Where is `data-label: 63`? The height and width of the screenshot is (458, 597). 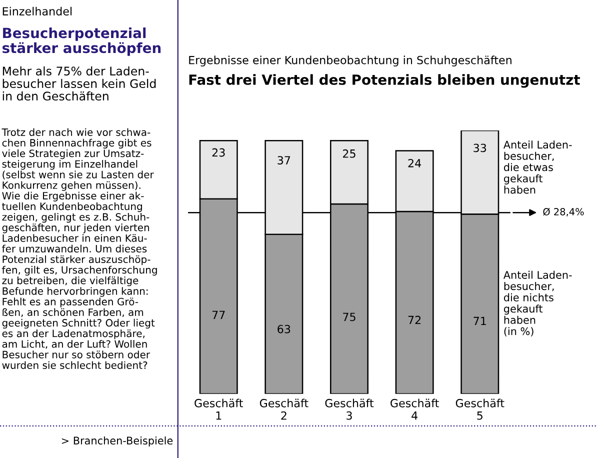
data-label: 63 is located at coordinates (284, 329).